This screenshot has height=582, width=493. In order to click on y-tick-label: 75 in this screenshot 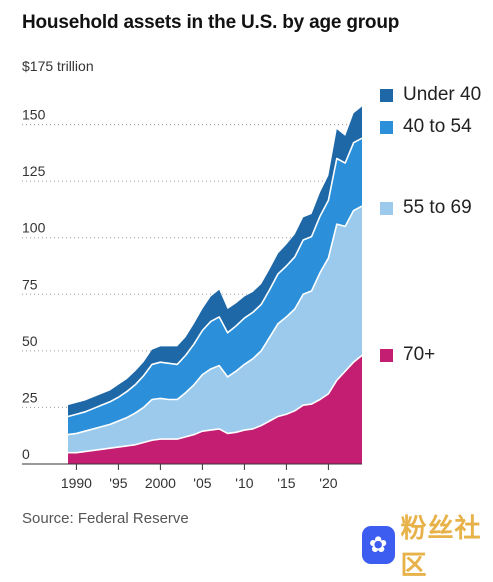, I will do `click(30, 284)`.